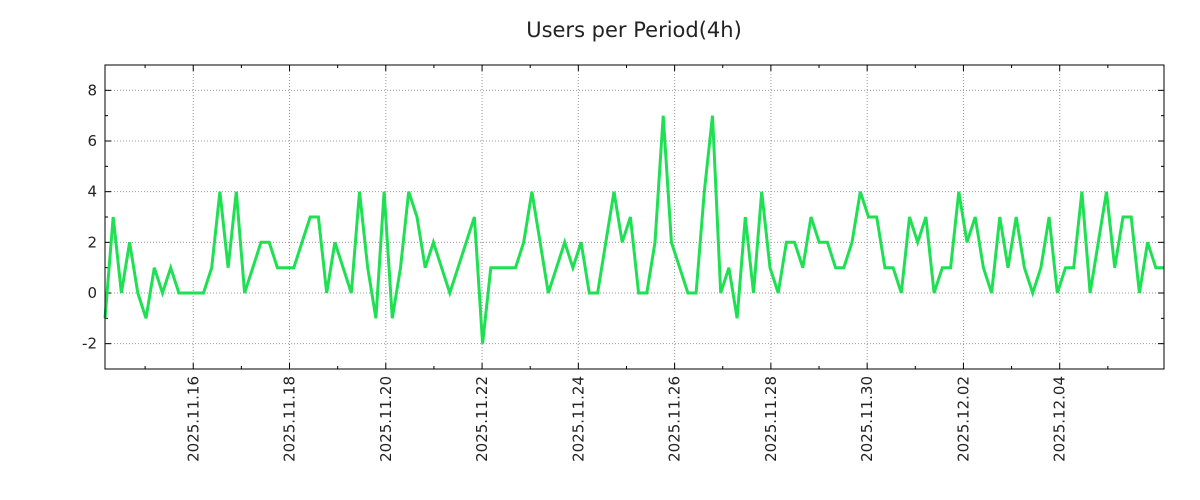  I want to click on y-tick-label: 2, so click(92, 242).